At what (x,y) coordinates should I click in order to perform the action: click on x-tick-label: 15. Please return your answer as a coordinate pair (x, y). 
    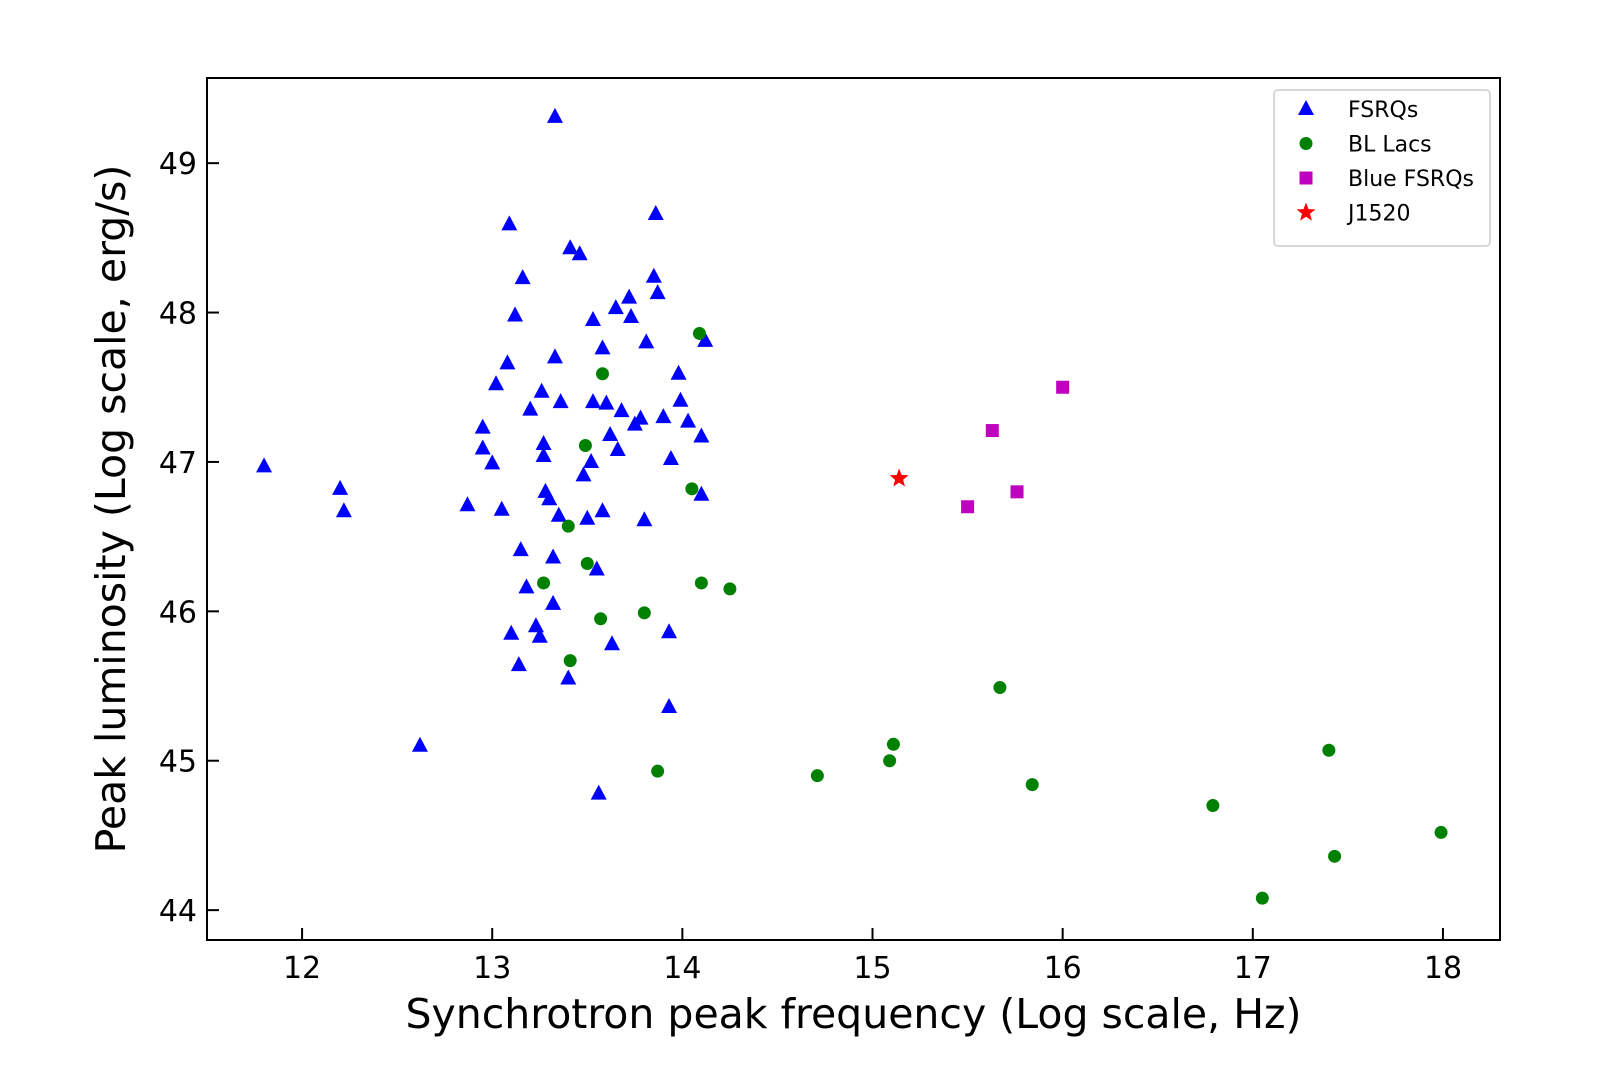
    Looking at the image, I should click on (872, 968).